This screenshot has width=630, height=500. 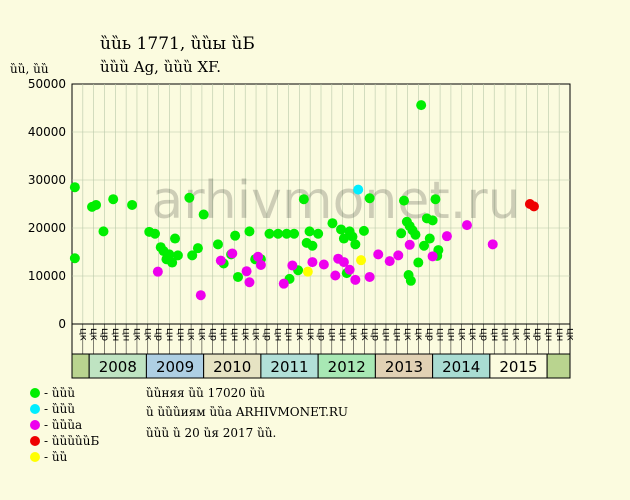 I want to click on year-label: 2011, so click(x=289, y=367).